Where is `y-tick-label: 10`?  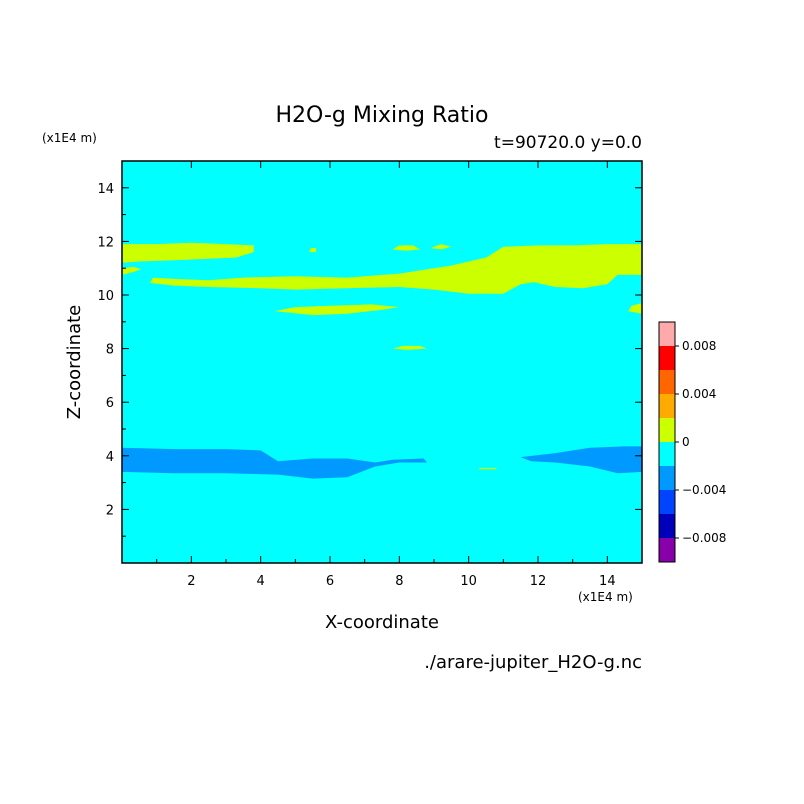 y-tick-label: 10 is located at coordinates (105, 296).